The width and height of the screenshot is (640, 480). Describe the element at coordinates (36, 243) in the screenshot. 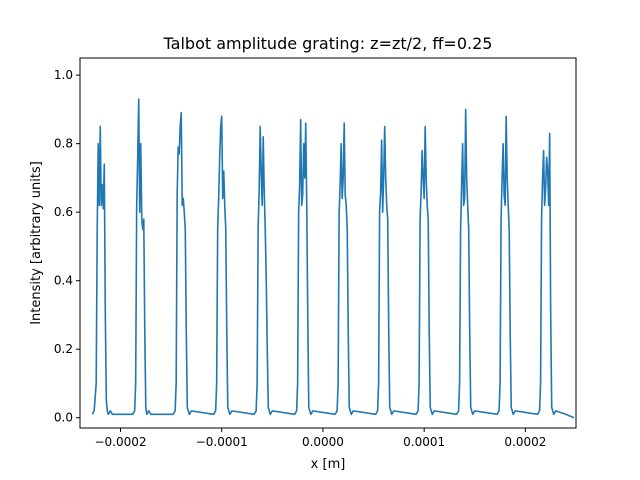

I see `y-axis-label: Intensity [arbitrary units]` at that location.